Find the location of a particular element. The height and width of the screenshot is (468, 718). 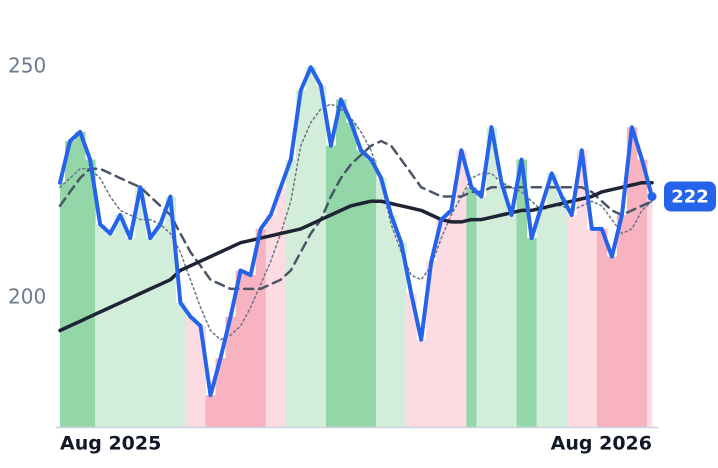

last-point is located at coordinates (652, 197).